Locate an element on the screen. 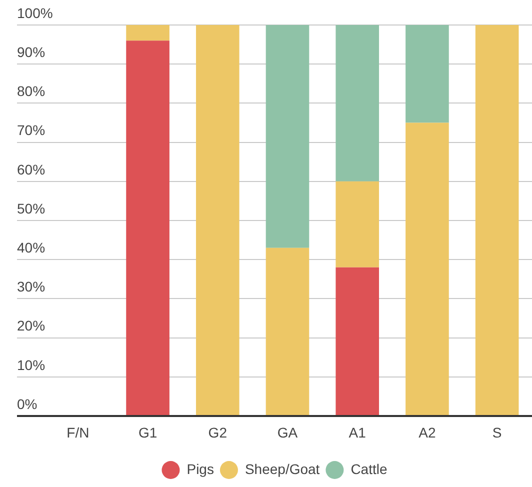  y-tick-label: 100% is located at coordinates (35, 12).